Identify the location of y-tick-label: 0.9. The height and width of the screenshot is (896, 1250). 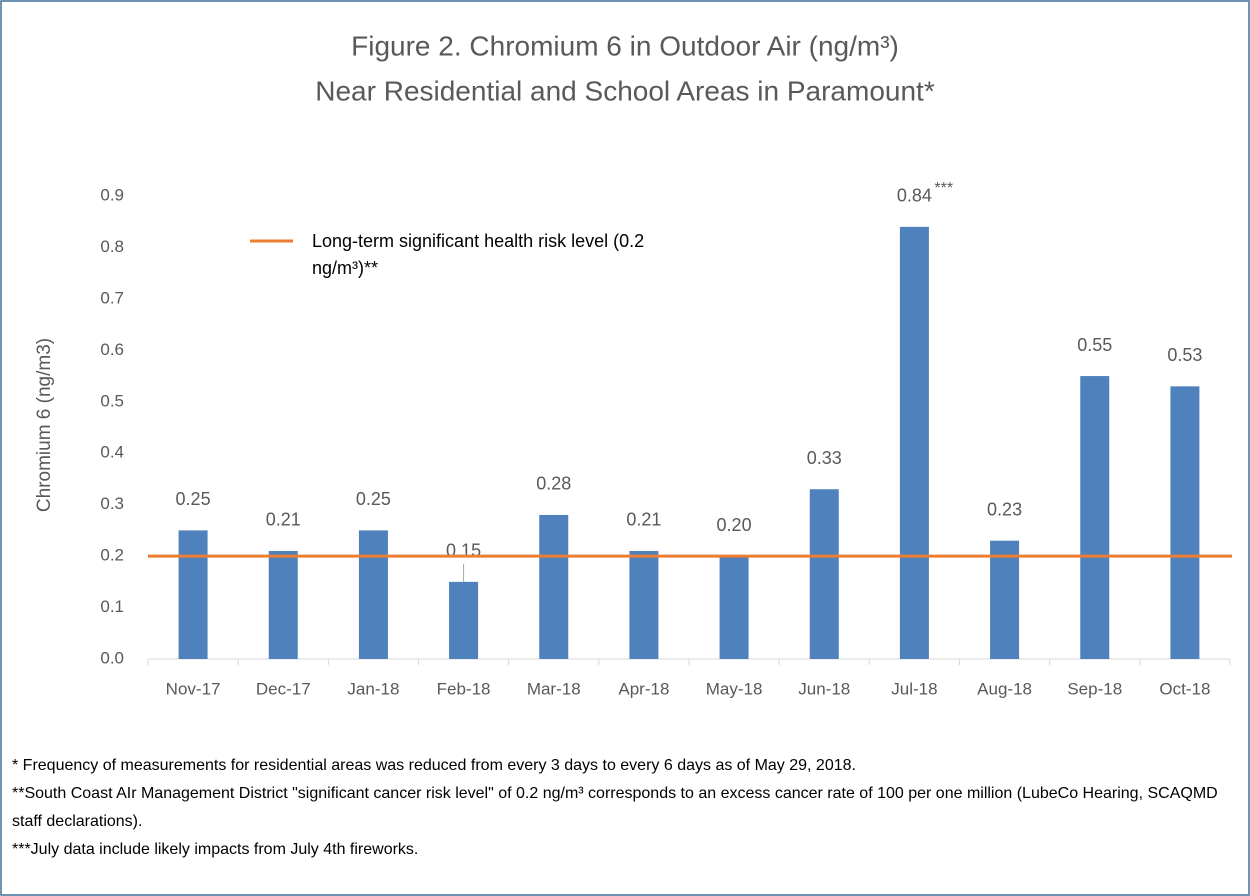
(112, 194).